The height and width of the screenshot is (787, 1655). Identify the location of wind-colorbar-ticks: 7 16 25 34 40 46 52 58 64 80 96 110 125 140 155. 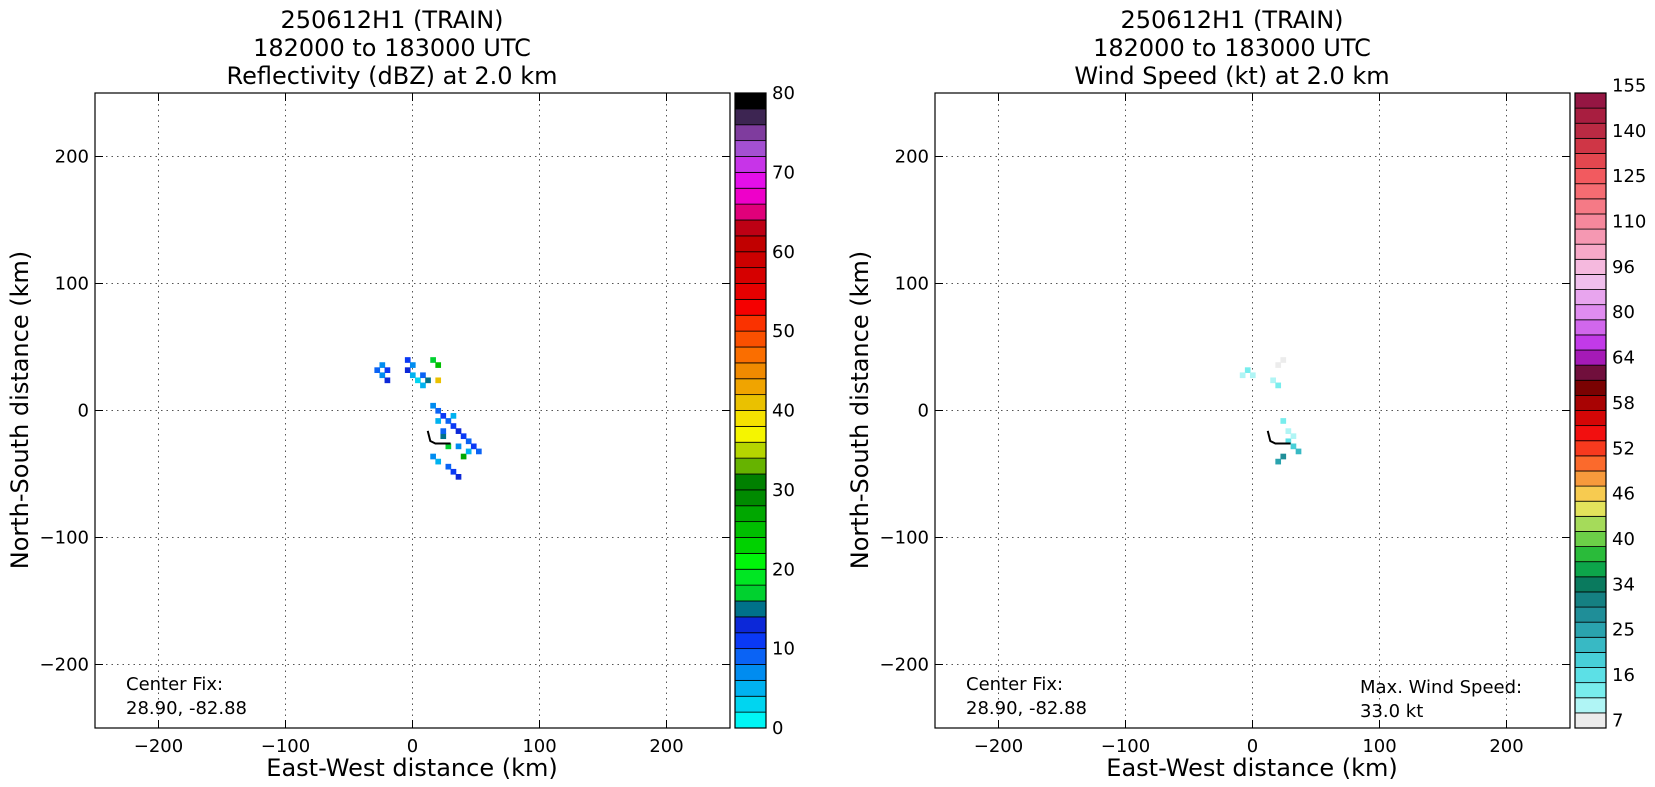
(1629, 403).